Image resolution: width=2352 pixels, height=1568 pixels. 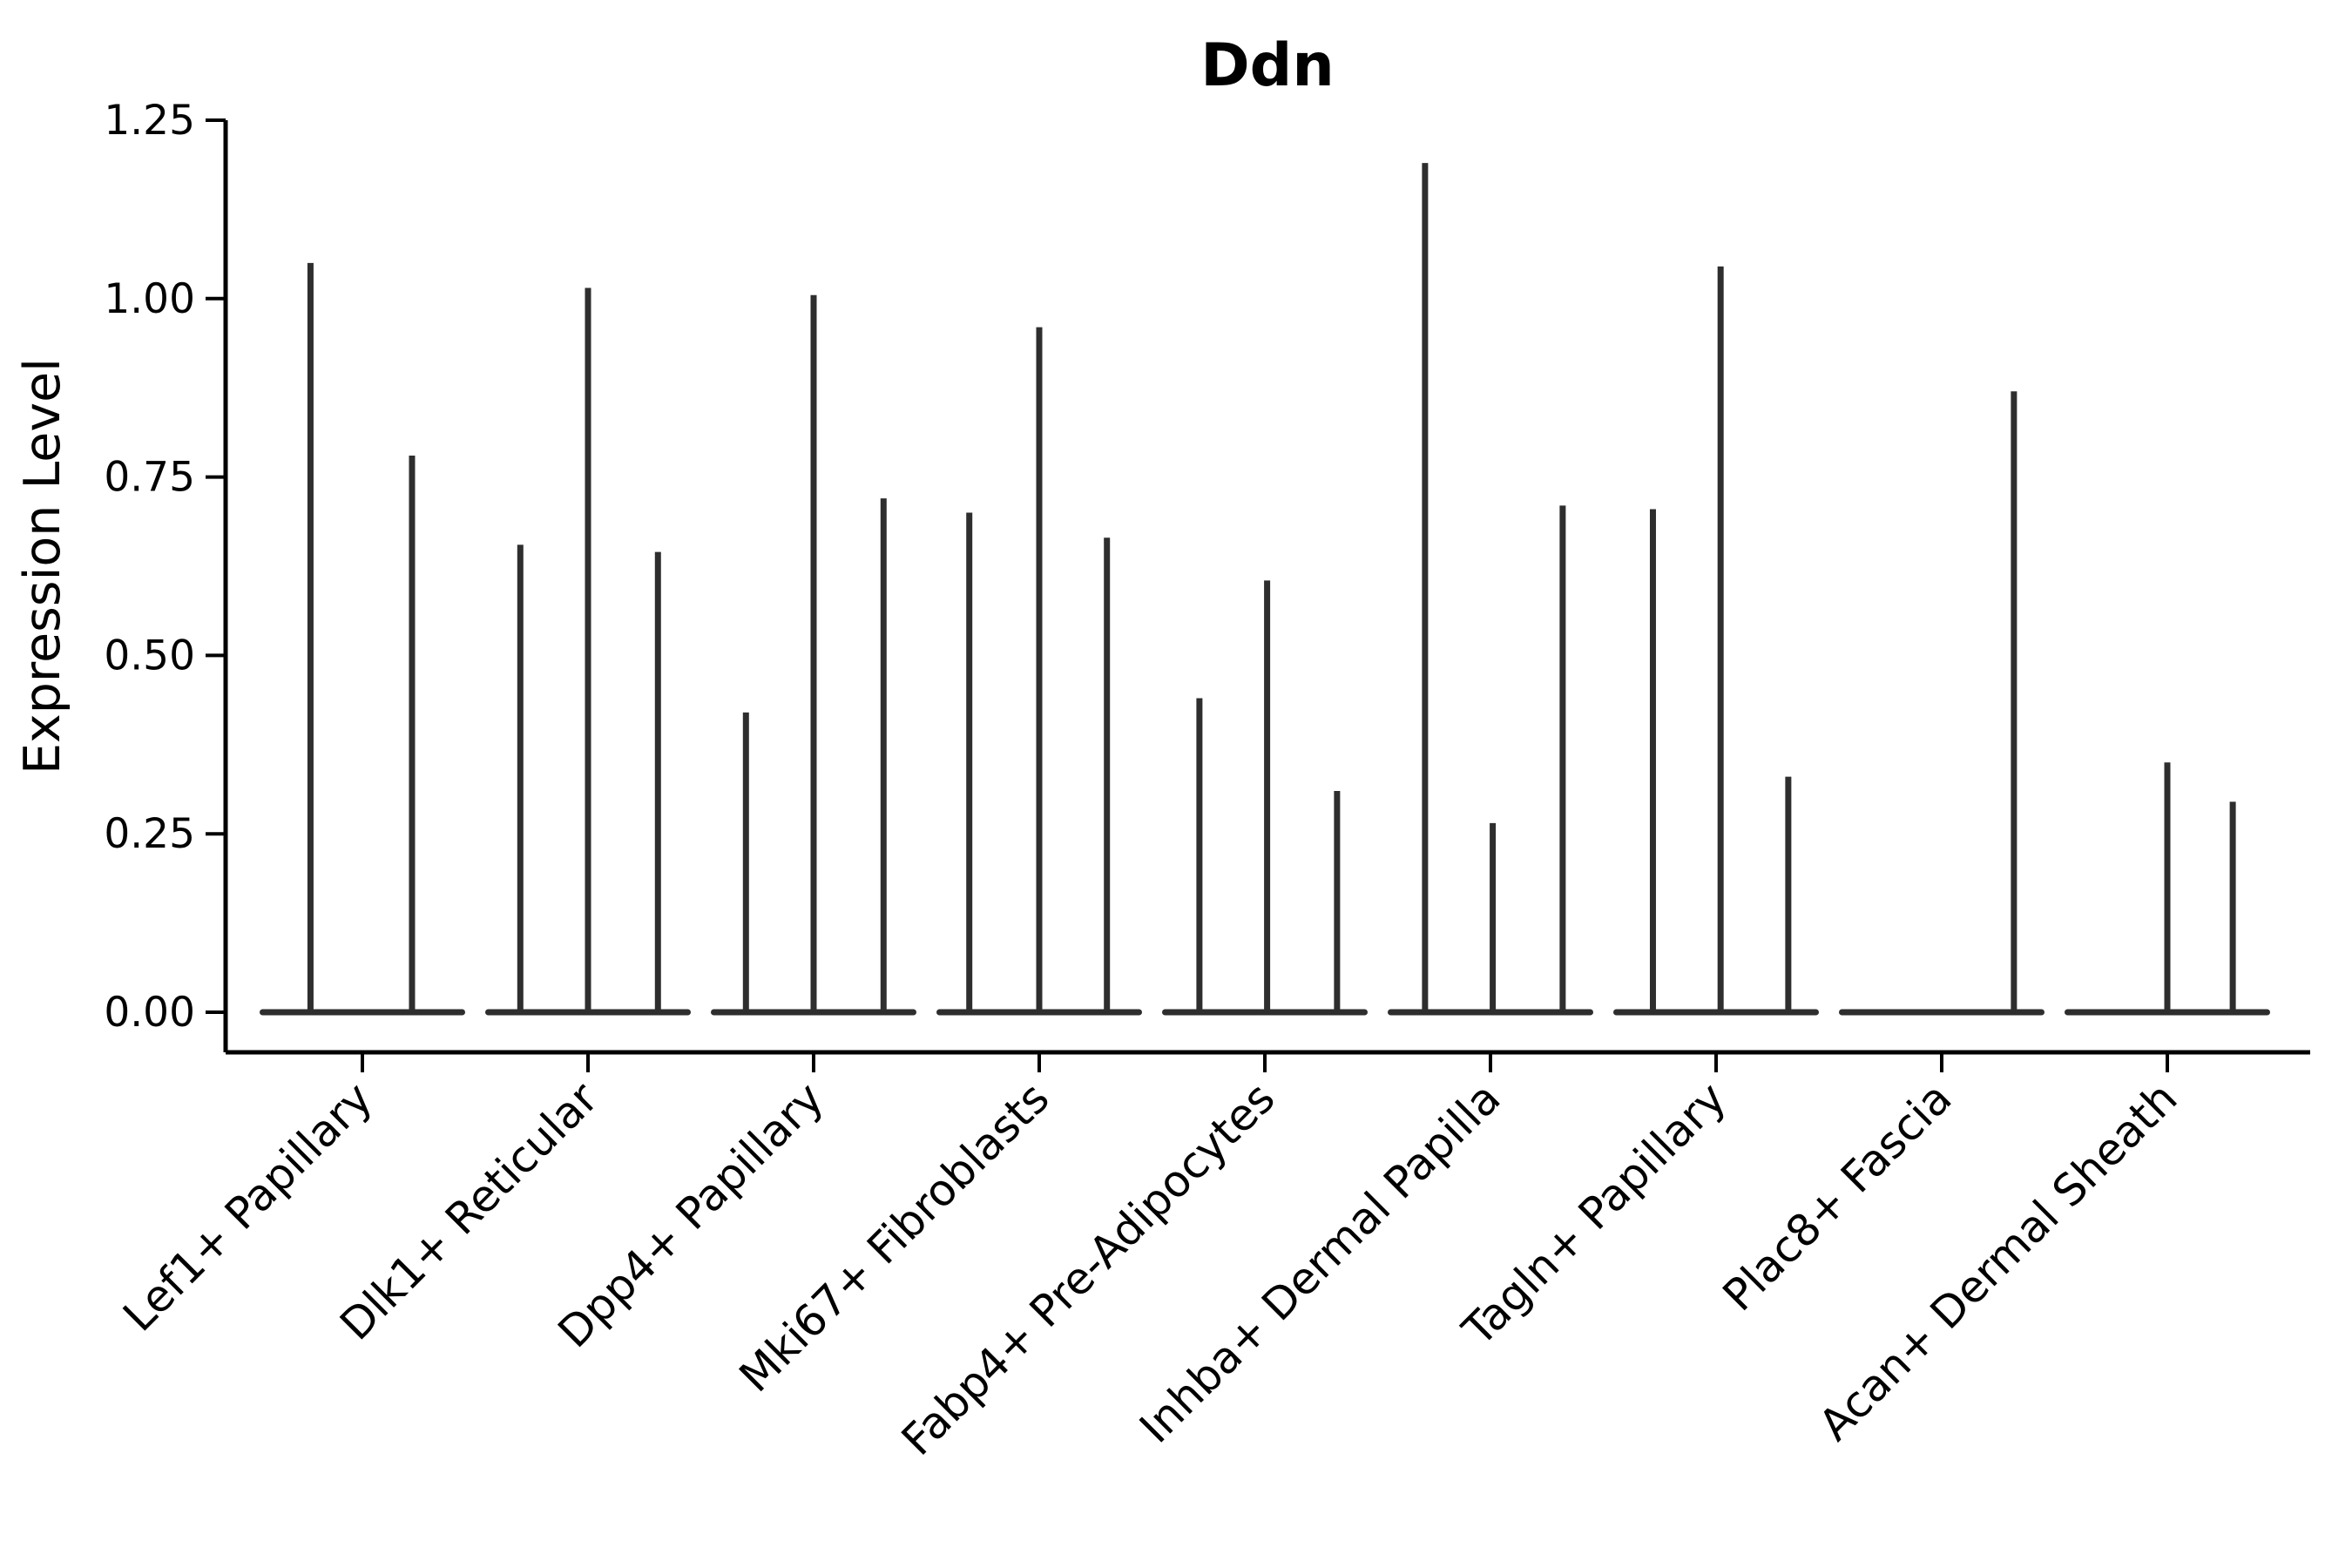 I want to click on violin-lef1-papillary, so click(x=362, y=639).